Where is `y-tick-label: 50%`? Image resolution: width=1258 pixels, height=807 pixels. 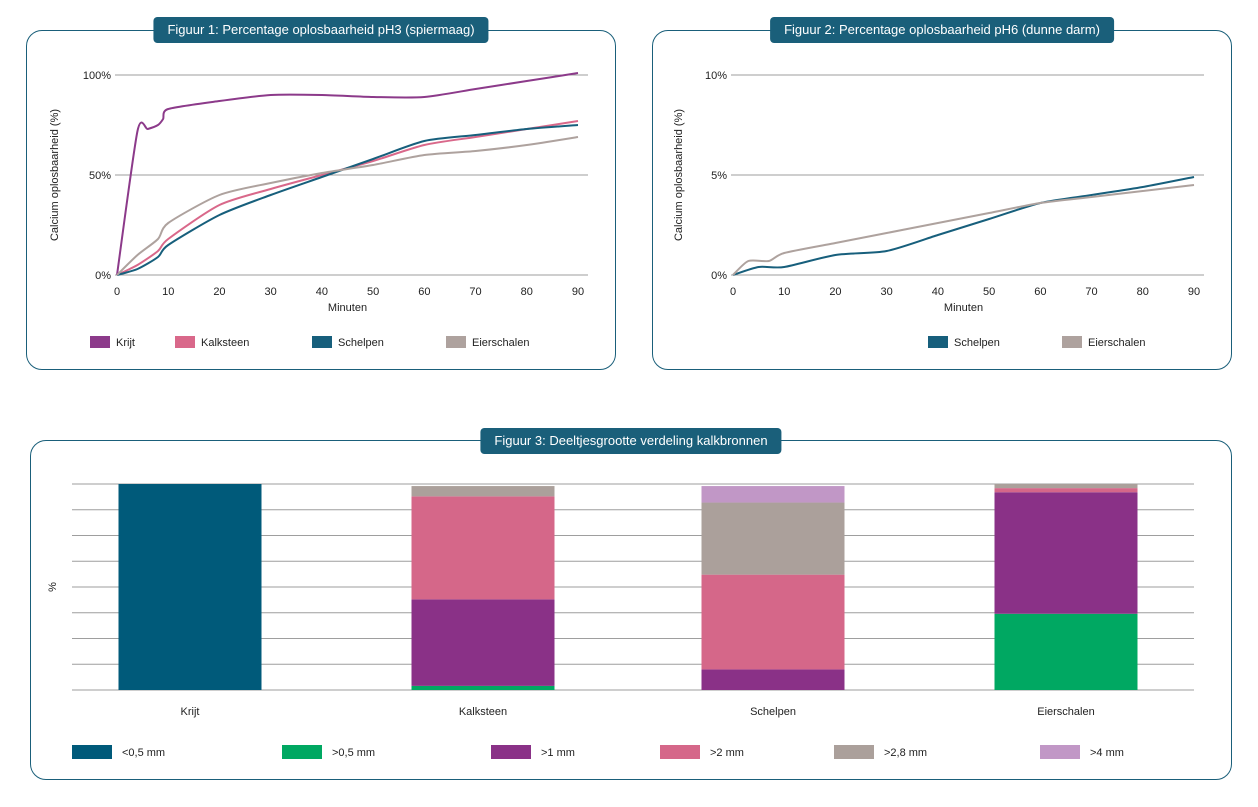 y-tick-label: 50% is located at coordinates (100, 176).